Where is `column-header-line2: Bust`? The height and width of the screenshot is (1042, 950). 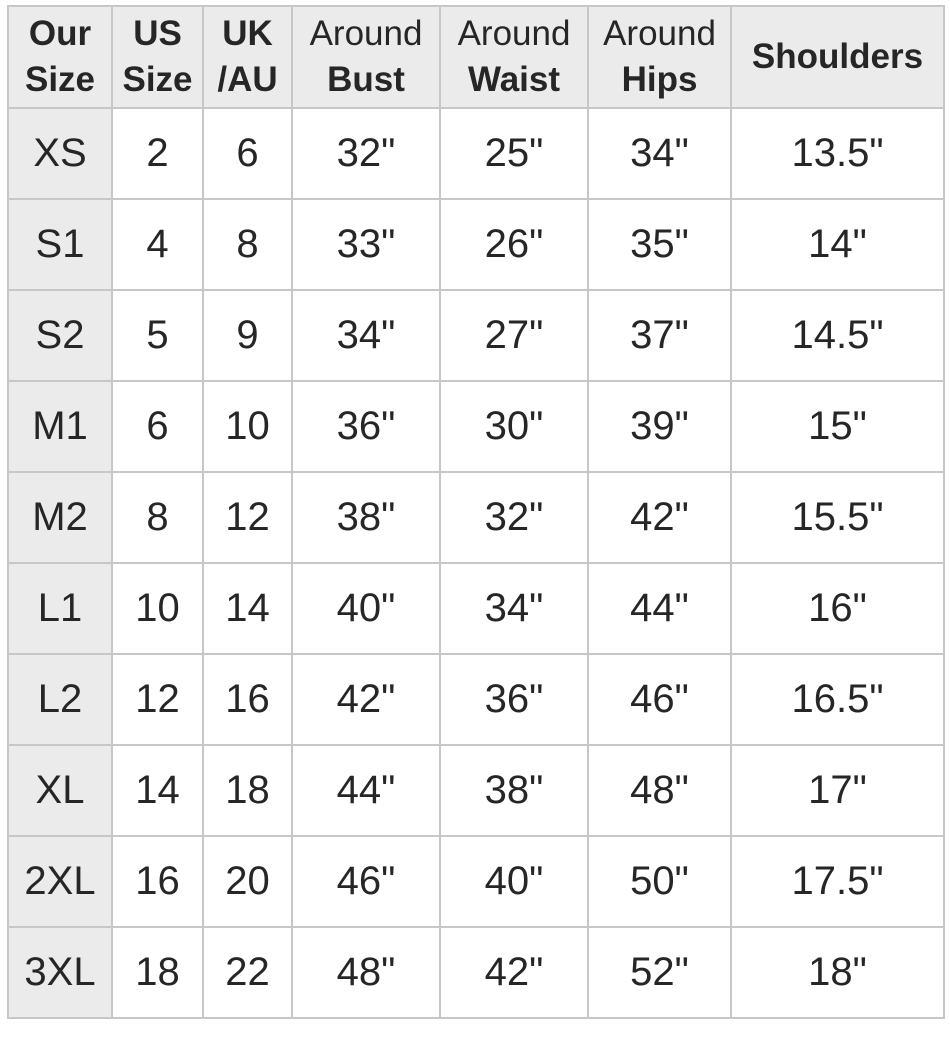
column-header-line2: Bust is located at coordinates (366, 79).